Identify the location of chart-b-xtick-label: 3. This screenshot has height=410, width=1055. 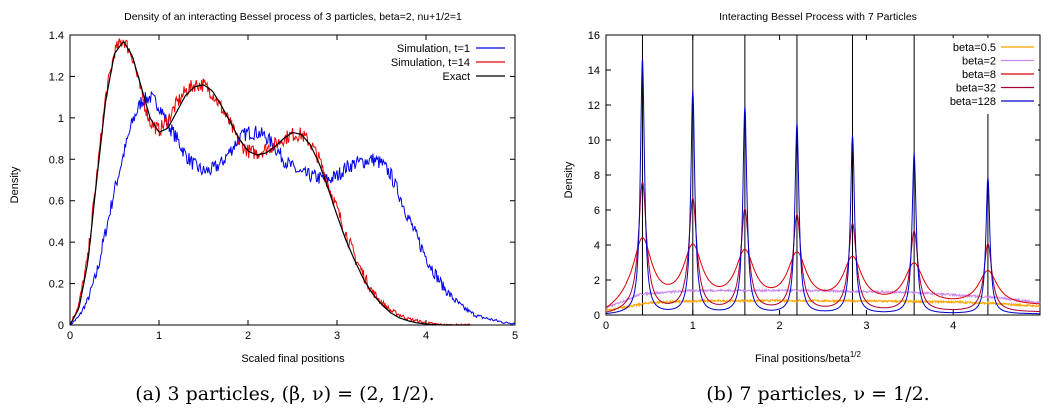
(866, 326).